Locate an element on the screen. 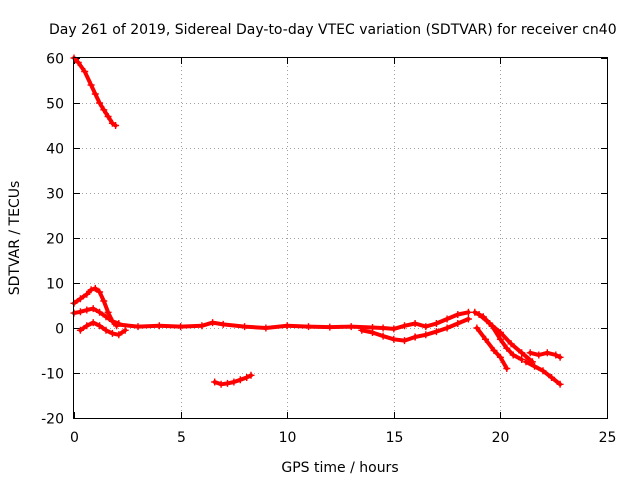 The image size is (640, 480). x-tick-label: 5 is located at coordinates (181, 438).